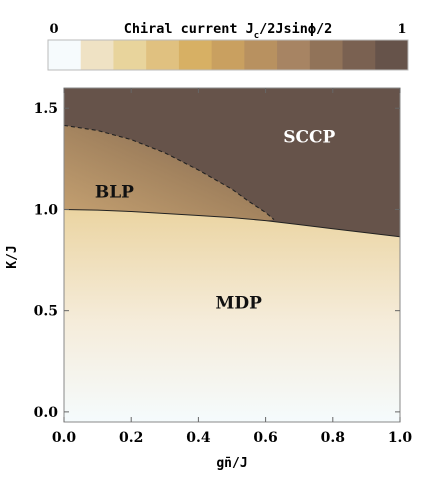 The width and height of the screenshot is (436, 477). Describe the element at coordinates (46, 413) in the screenshot. I see `y-tick-label: 0.0` at that location.